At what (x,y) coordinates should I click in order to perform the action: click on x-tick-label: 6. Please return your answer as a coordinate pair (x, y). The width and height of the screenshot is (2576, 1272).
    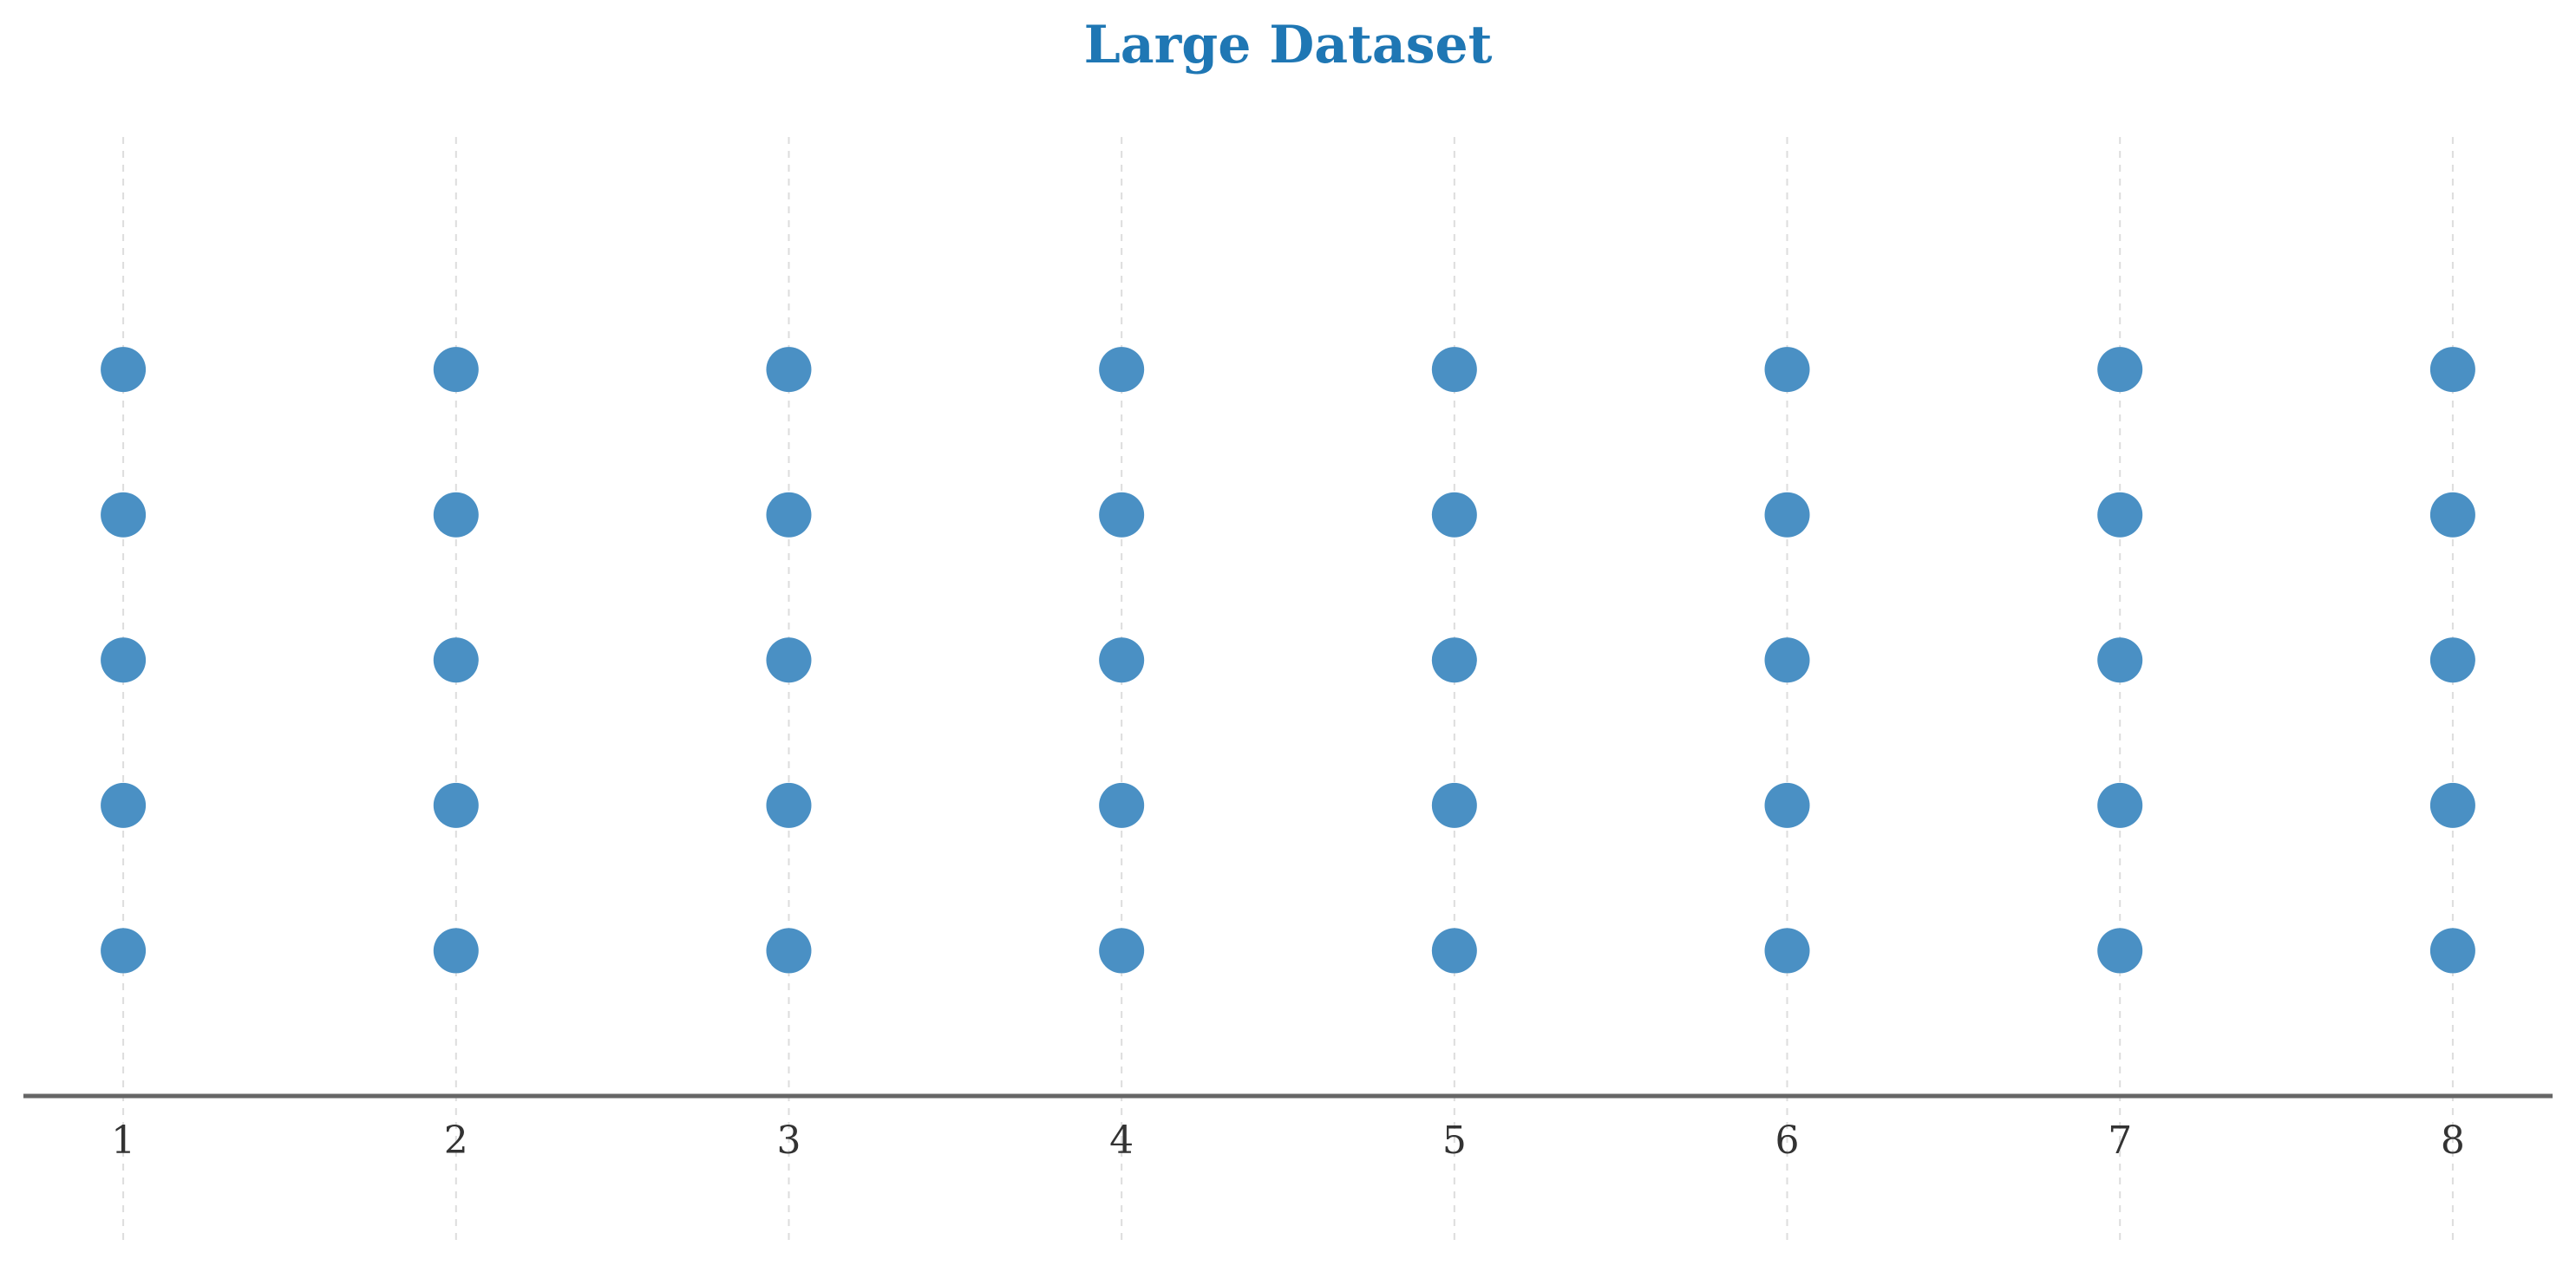
    Looking at the image, I should click on (1787, 1141).